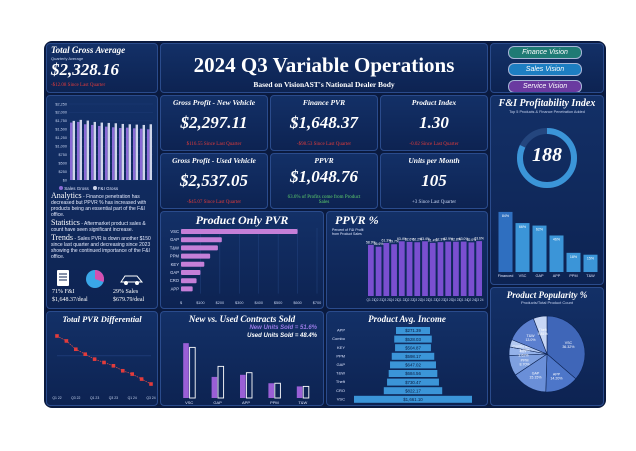 The width and height of the screenshot is (636, 451). I want to click on legend-sales-gross: Sales Gross, so click(76, 188).